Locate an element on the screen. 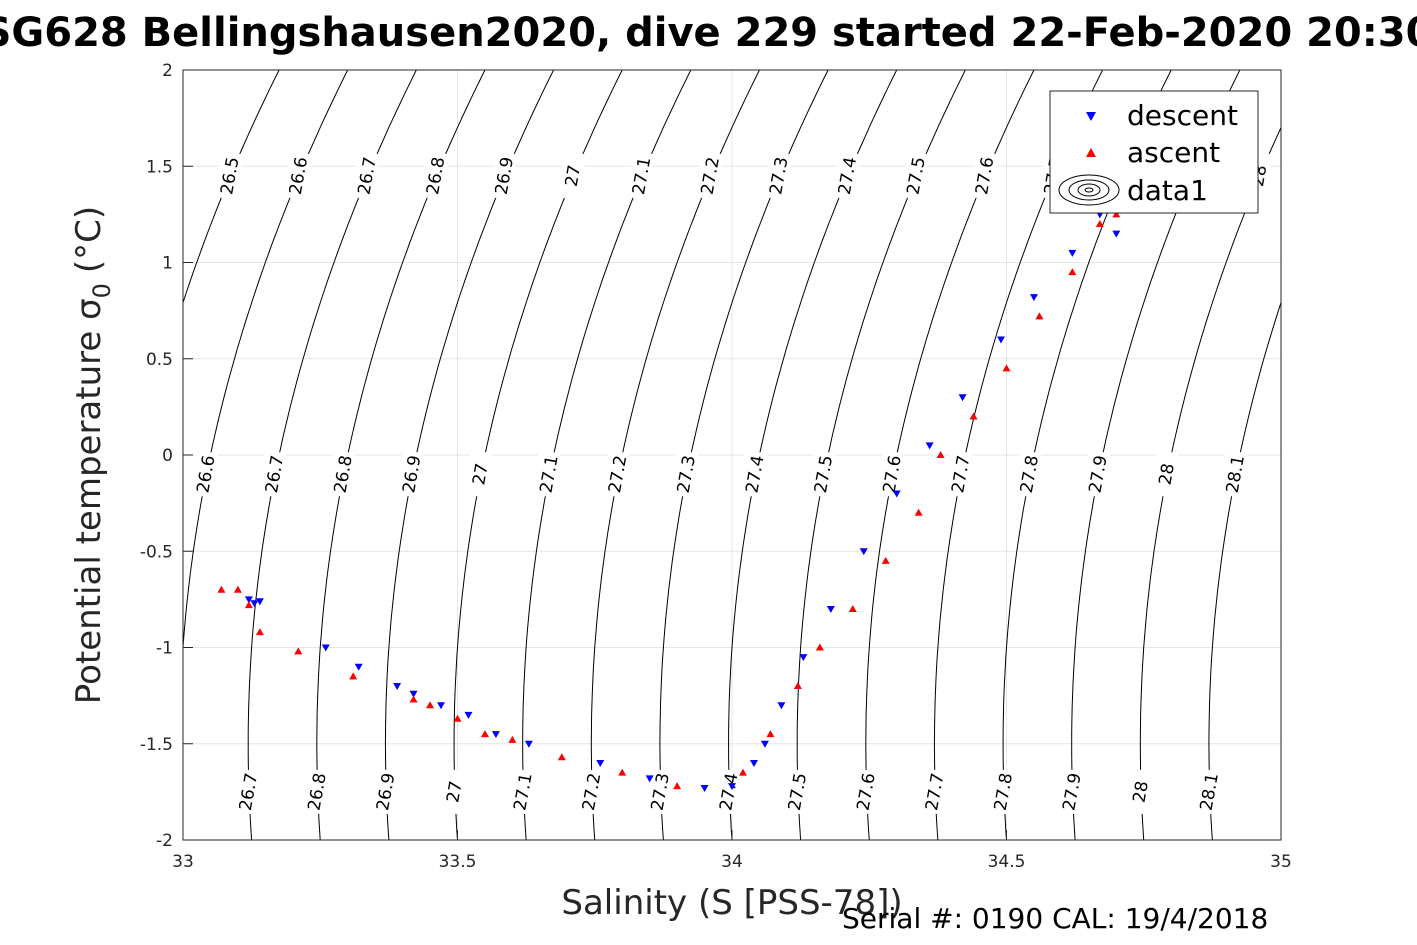  legend-box is located at coordinates (1154, 152).